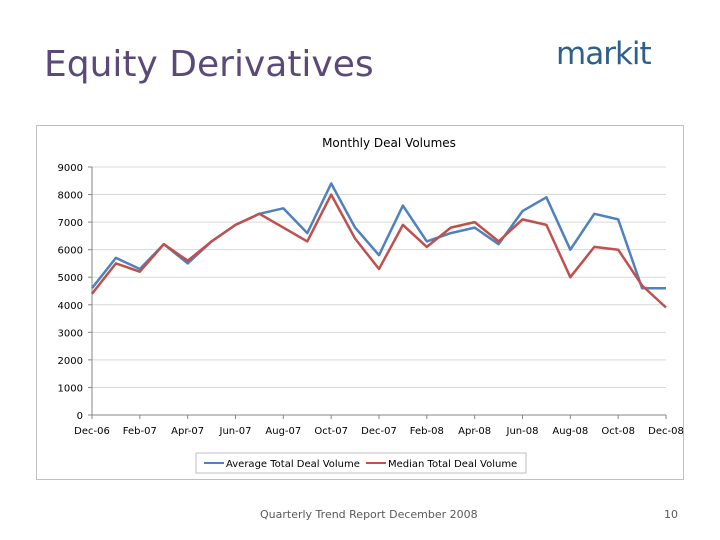 The width and height of the screenshot is (720, 540). I want to click on x-tick-label: Feb-08, so click(427, 431).